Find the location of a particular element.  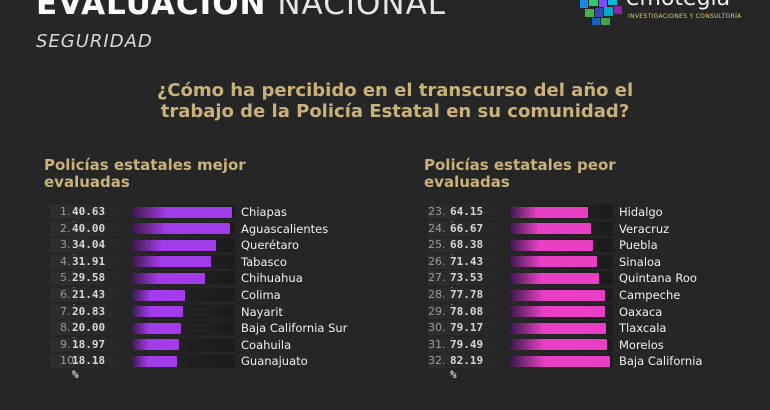

best-value-label: 20.83 % is located at coordinates (89, 318).